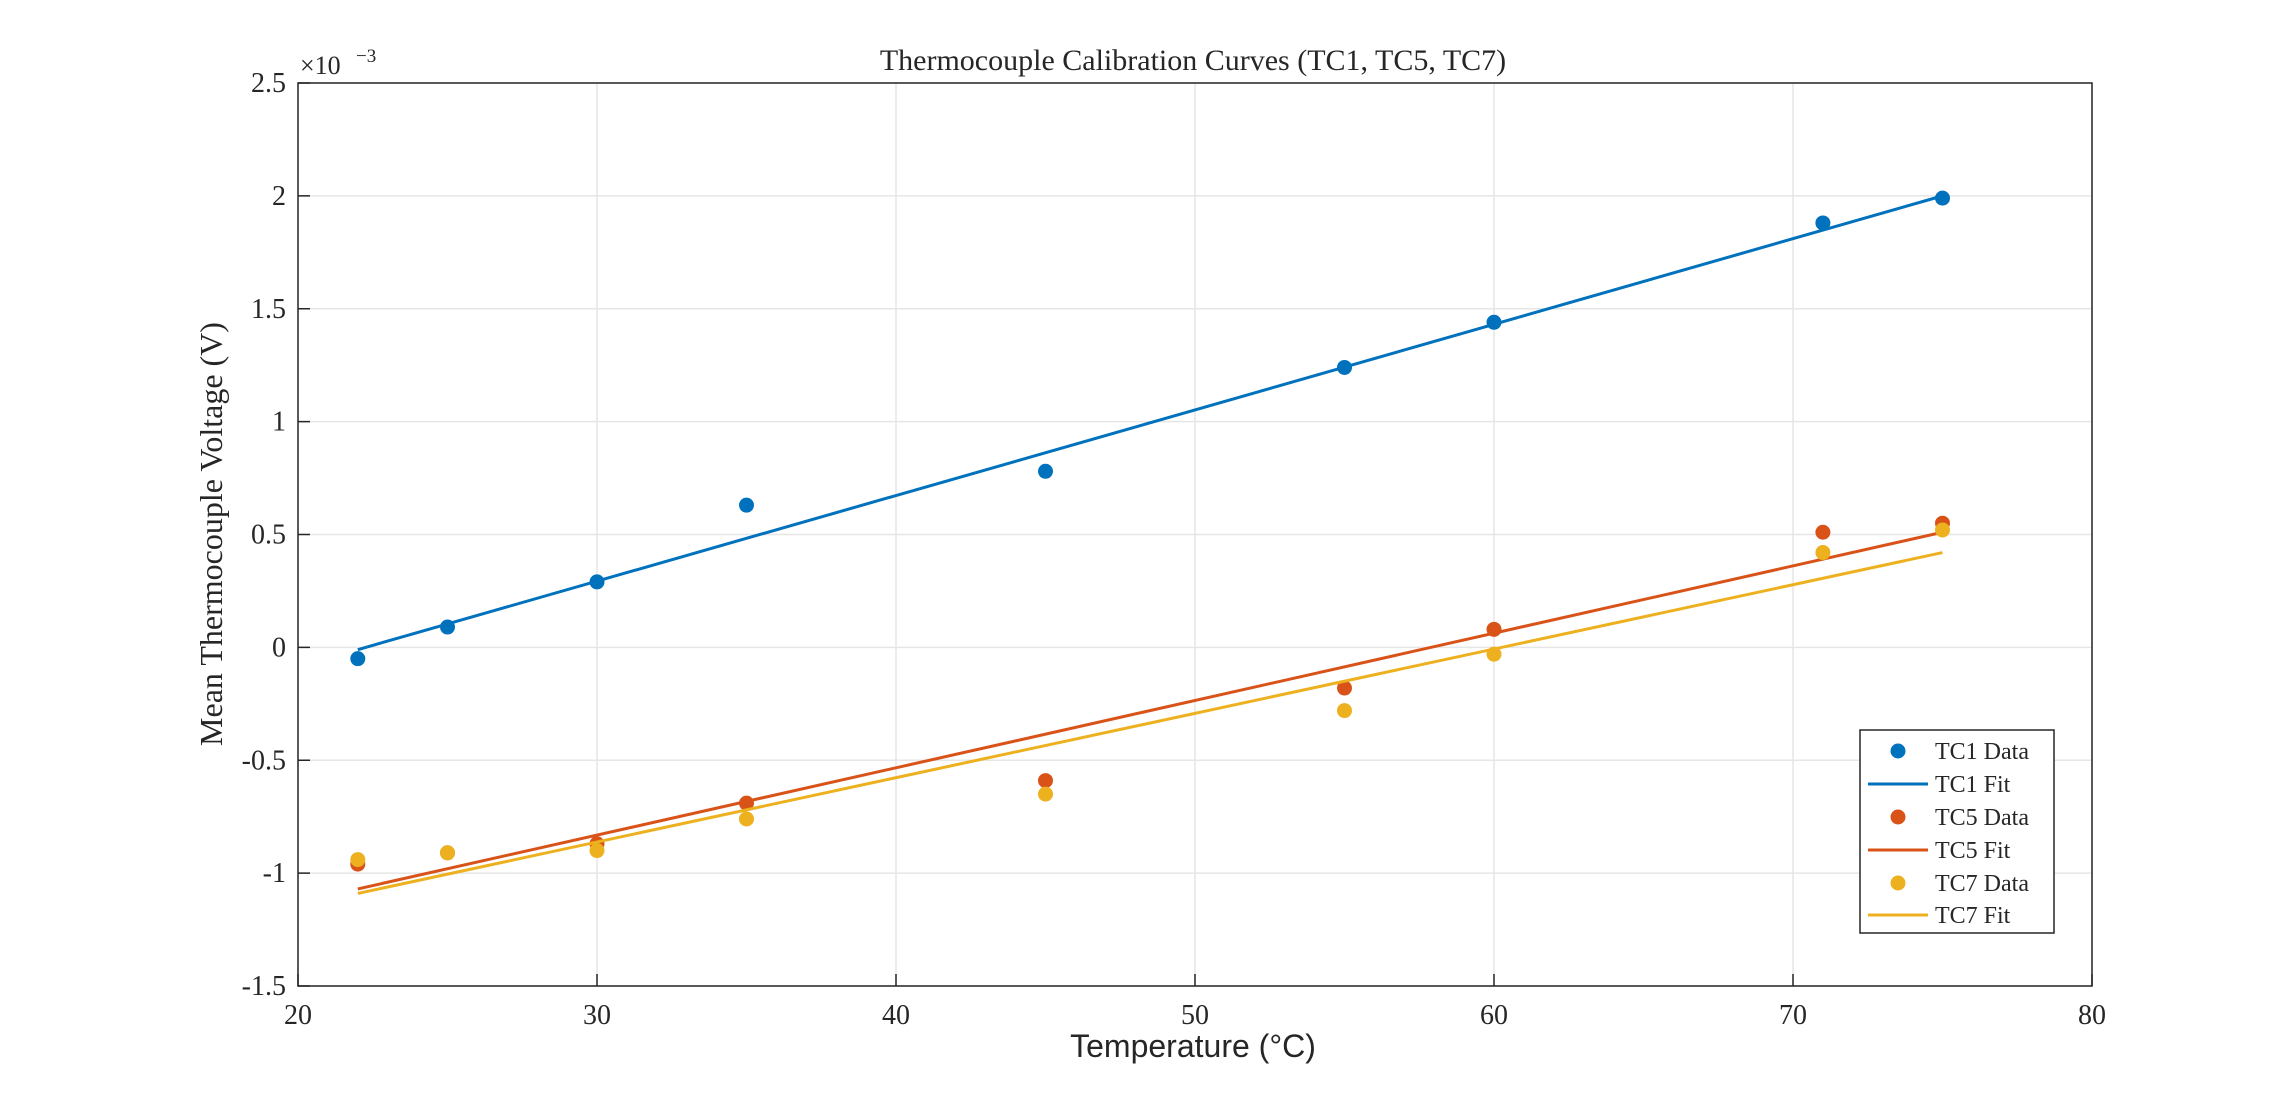 The width and height of the screenshot is (2286, 1096). Describe the element at coordinates (268, 535) in the screenshot. I see `y-tick-label: 0.5` at that location.